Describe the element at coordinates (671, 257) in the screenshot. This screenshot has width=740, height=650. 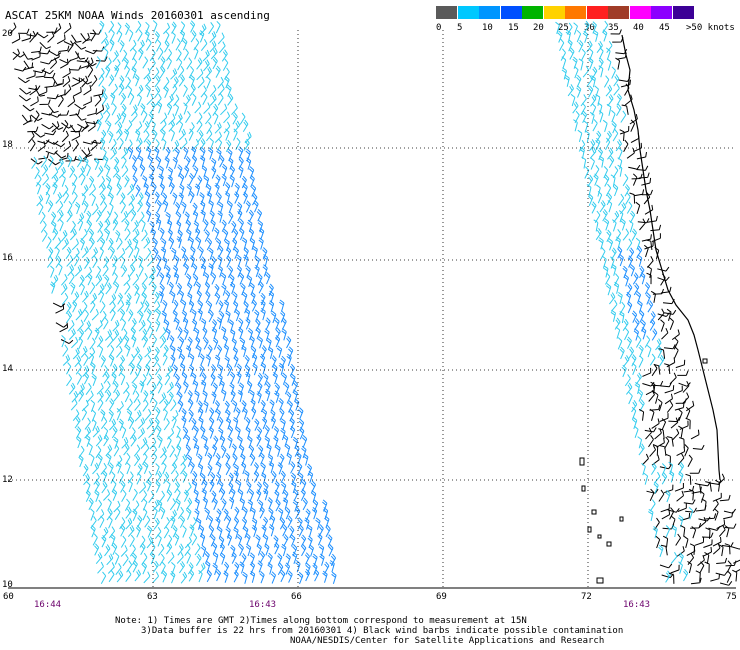
I see `india-west-coastline` at that location.